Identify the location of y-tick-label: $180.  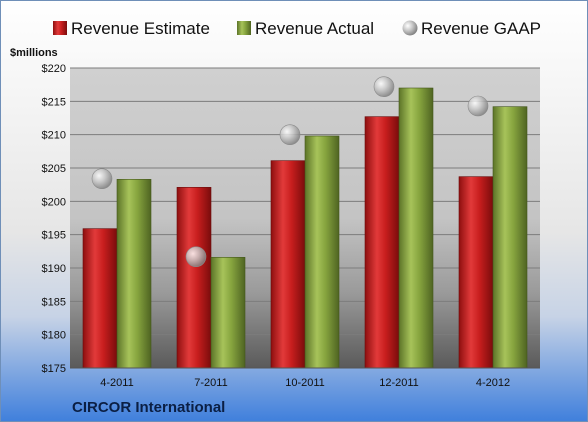
(54, 336).